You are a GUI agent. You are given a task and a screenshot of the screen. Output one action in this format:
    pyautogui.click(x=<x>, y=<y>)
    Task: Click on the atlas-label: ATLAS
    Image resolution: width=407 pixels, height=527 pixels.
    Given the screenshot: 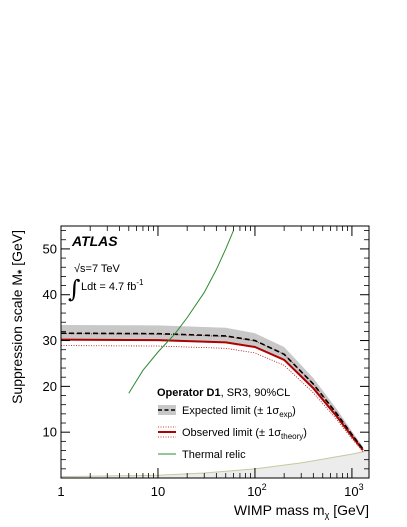 What is the action you would take?
    pyautogui.click(x=94, y=241)
    